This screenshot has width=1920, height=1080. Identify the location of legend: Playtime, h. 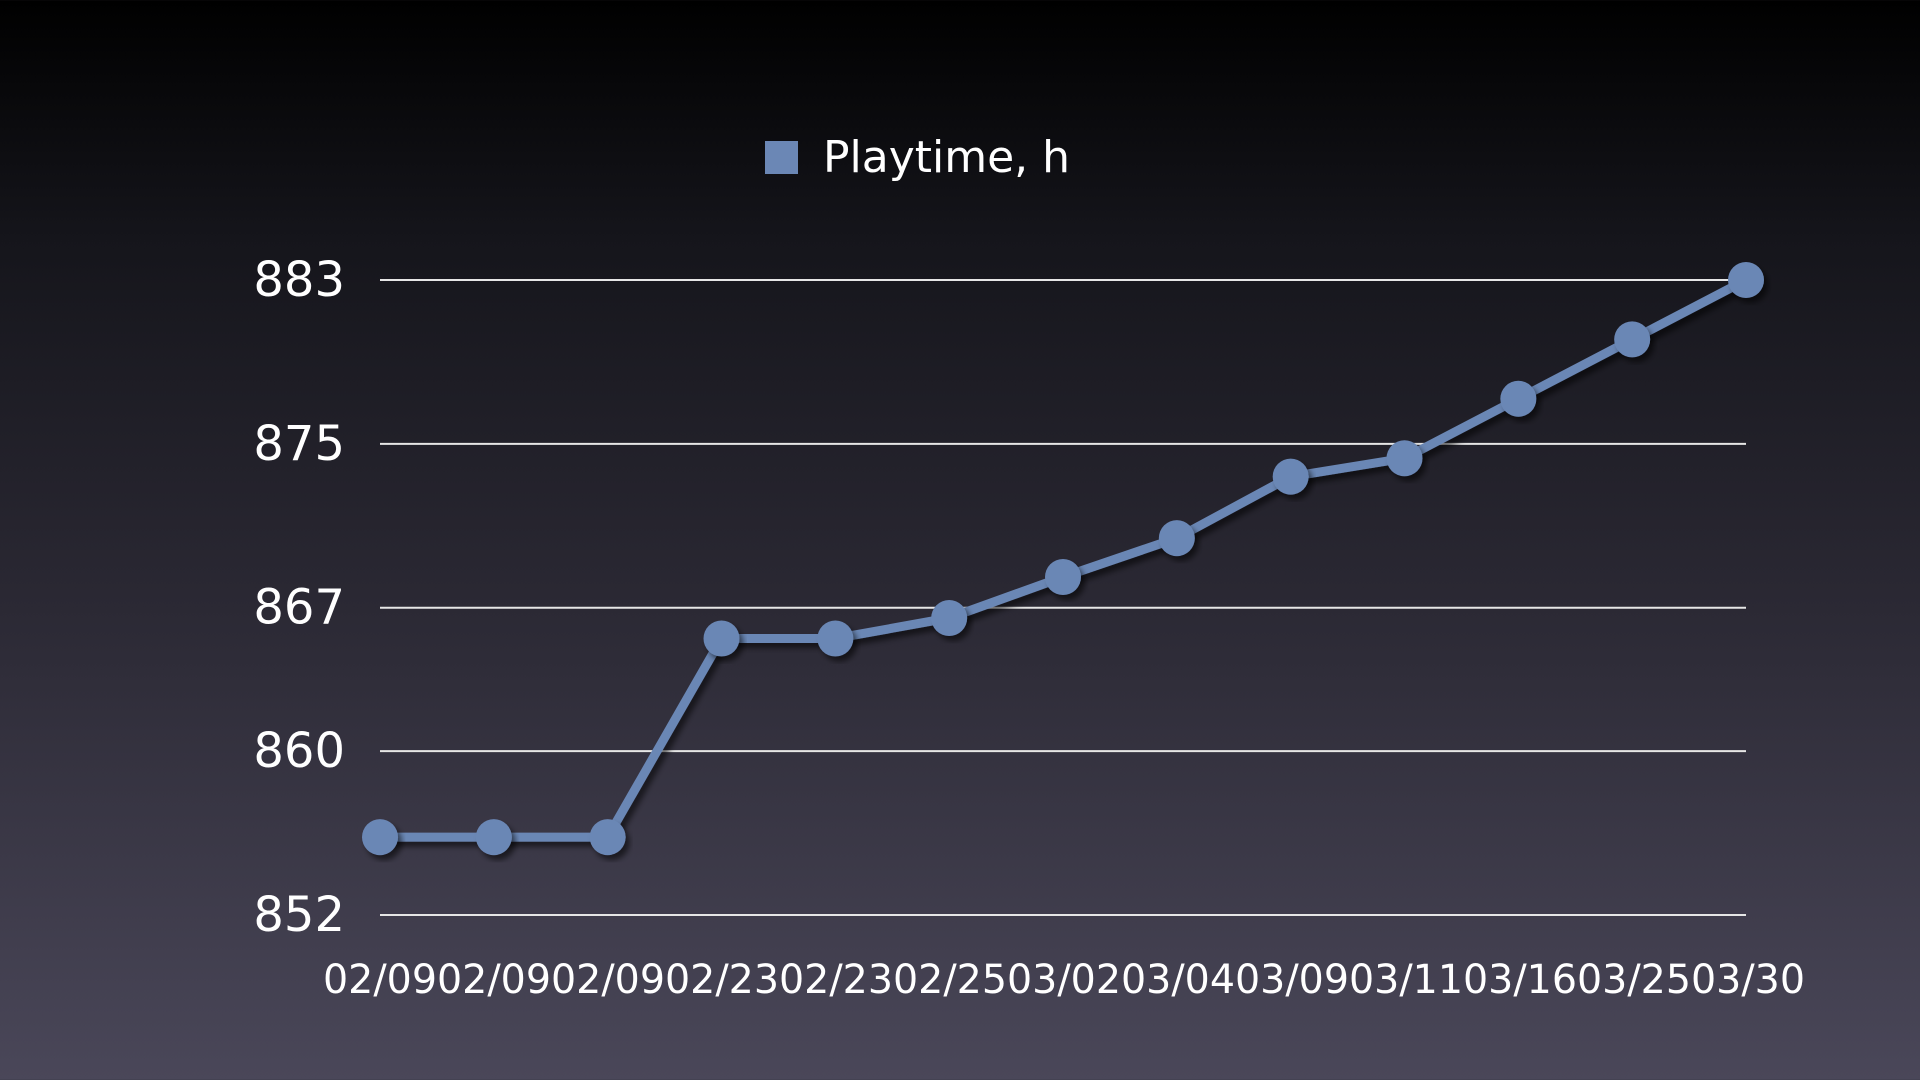
(917, 157).